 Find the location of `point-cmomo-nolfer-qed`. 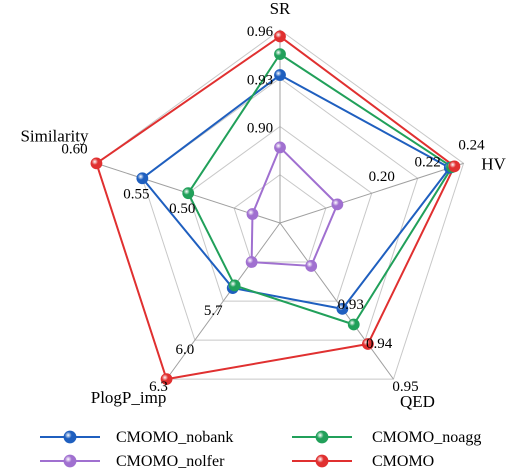

point-cmomo-nolfer-qed is located at coordinates (311, 266).